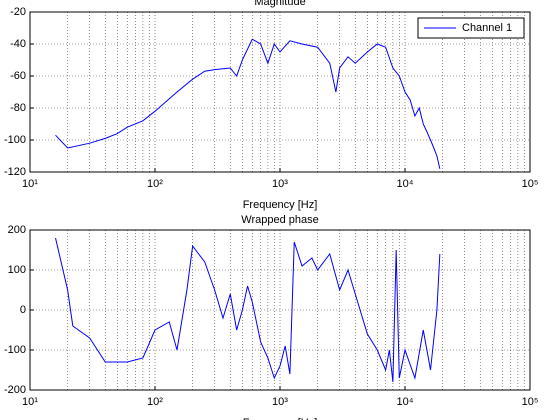 This screenshot has height=420, width=560. Describe the element at coordinates (279, 4) in the screenshot. I see `chart-title: Magnitude` at that location.